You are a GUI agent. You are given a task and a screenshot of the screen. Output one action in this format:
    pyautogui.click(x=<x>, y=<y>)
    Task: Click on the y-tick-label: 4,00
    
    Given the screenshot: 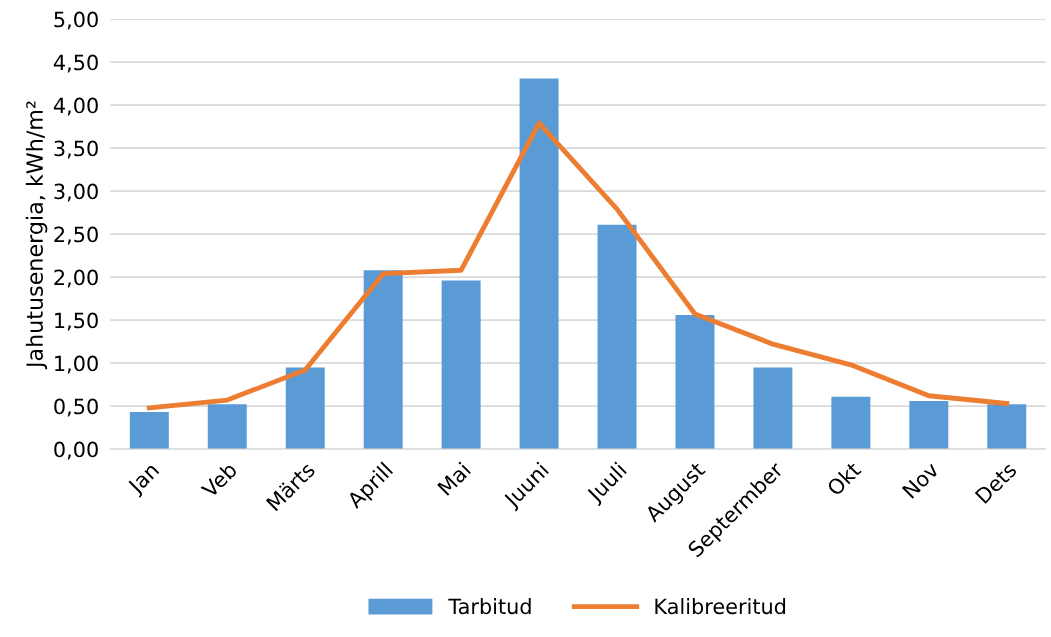 What is the action you would take?
    pyautogui.click(x=75, y=106)
    